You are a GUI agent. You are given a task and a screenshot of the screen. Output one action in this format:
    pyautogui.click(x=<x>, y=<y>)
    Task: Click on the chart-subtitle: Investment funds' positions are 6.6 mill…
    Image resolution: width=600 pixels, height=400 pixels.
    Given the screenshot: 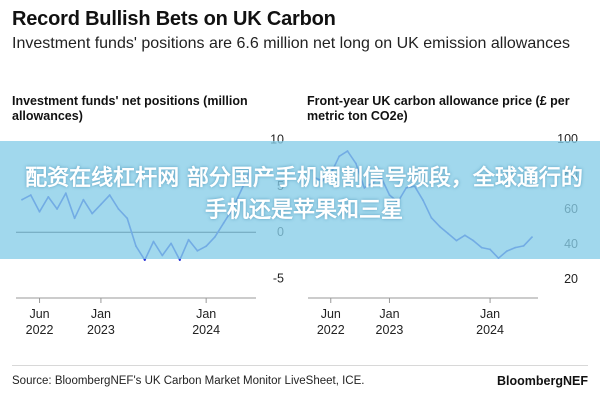 What is the action you would take?
    pyautogui.click(x=291, y=43)
    